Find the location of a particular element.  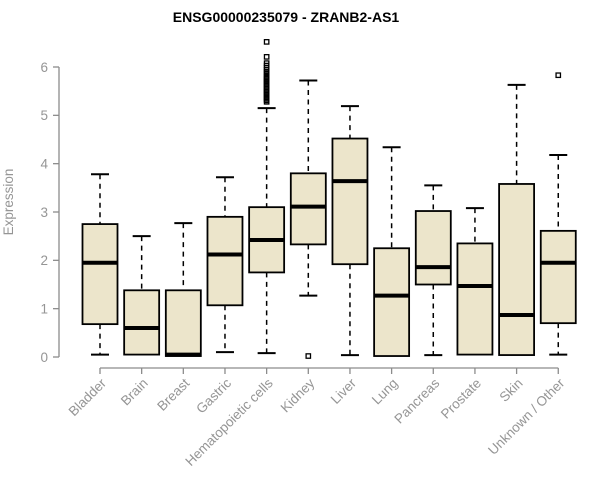

y-tick-label: 6 is located at coordinates (44, 67).